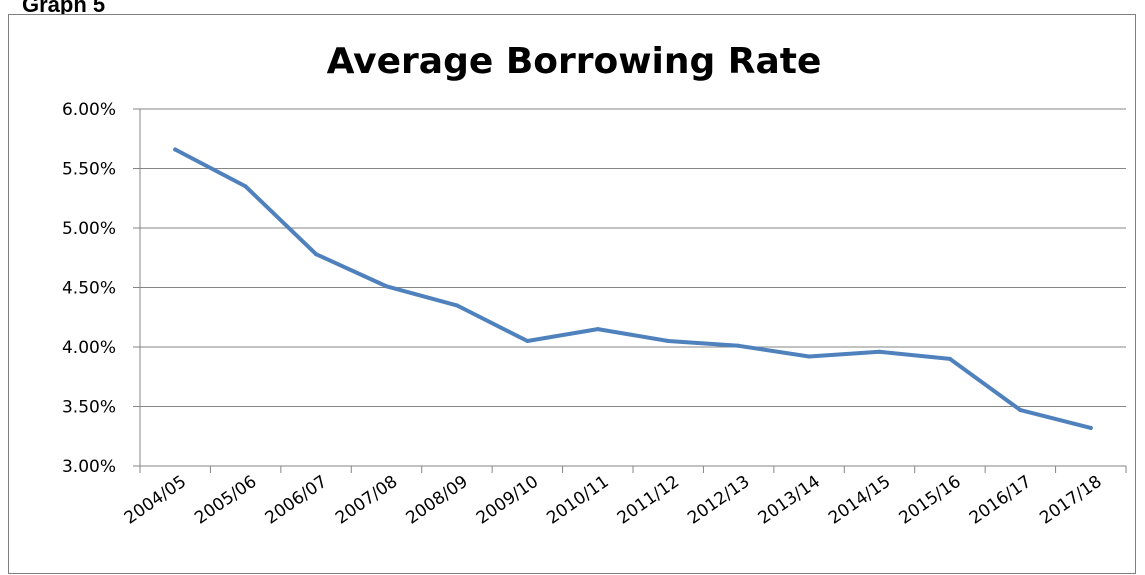 This screenshot has width=1145, height=575. Describe the element at coordinates (296, 500) in the screenshot. I see `x-tick-label: 2006/07` at that location.